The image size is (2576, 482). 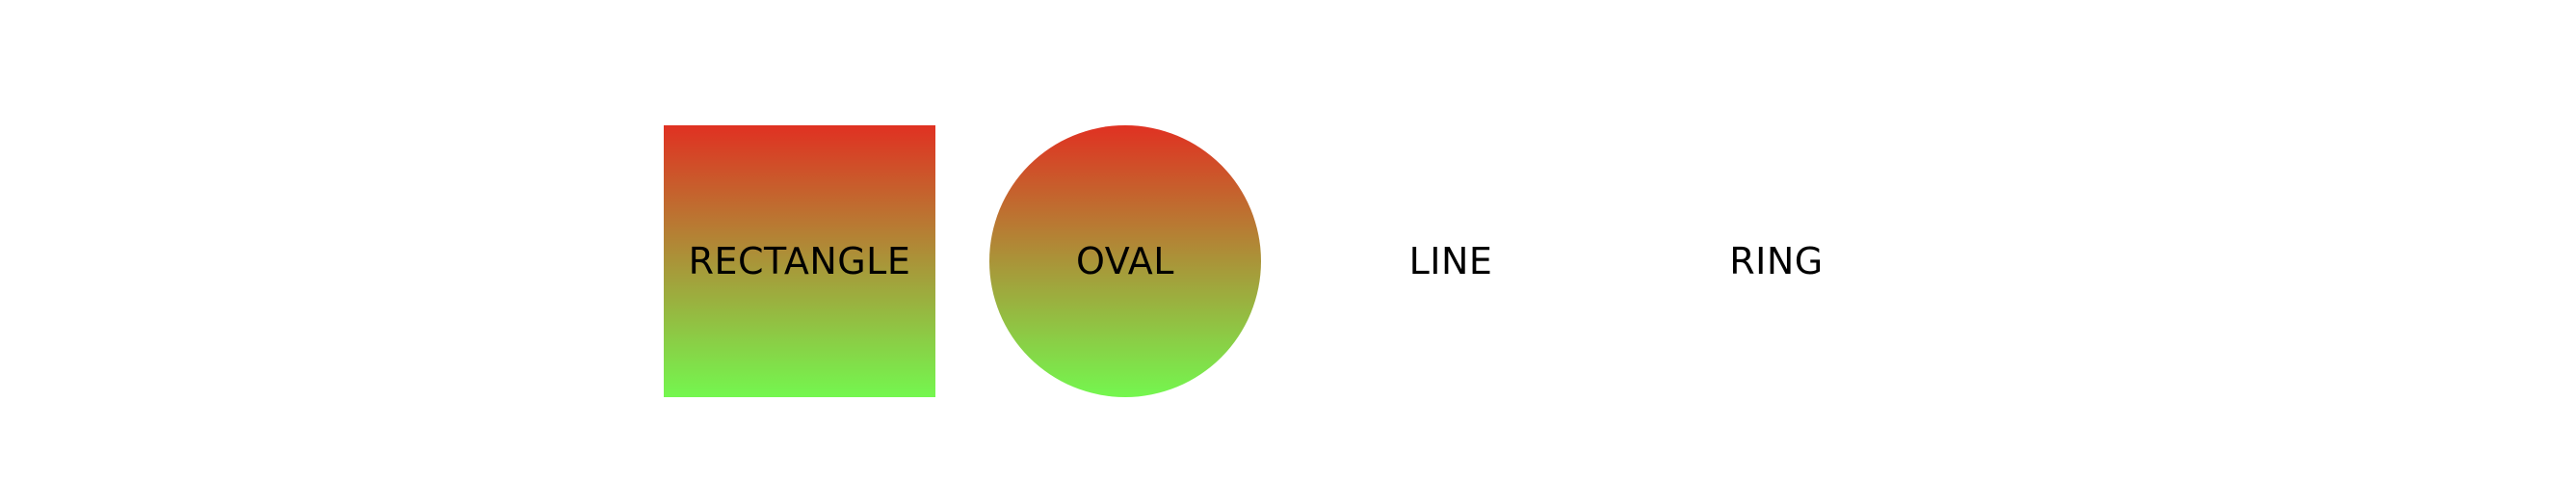 I want to click on rectangle-shape: RECTANGLE, so click(x=799, y=261).